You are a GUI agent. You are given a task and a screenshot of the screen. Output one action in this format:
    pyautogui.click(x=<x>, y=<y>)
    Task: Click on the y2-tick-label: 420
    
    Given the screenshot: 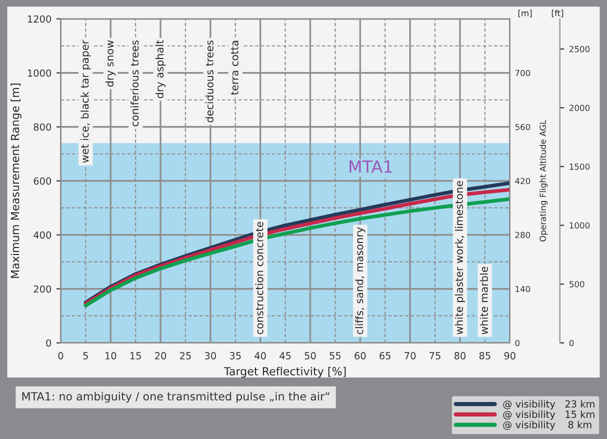 What is the action you would take?
    pyautogui.click(x=522, y=181)
    